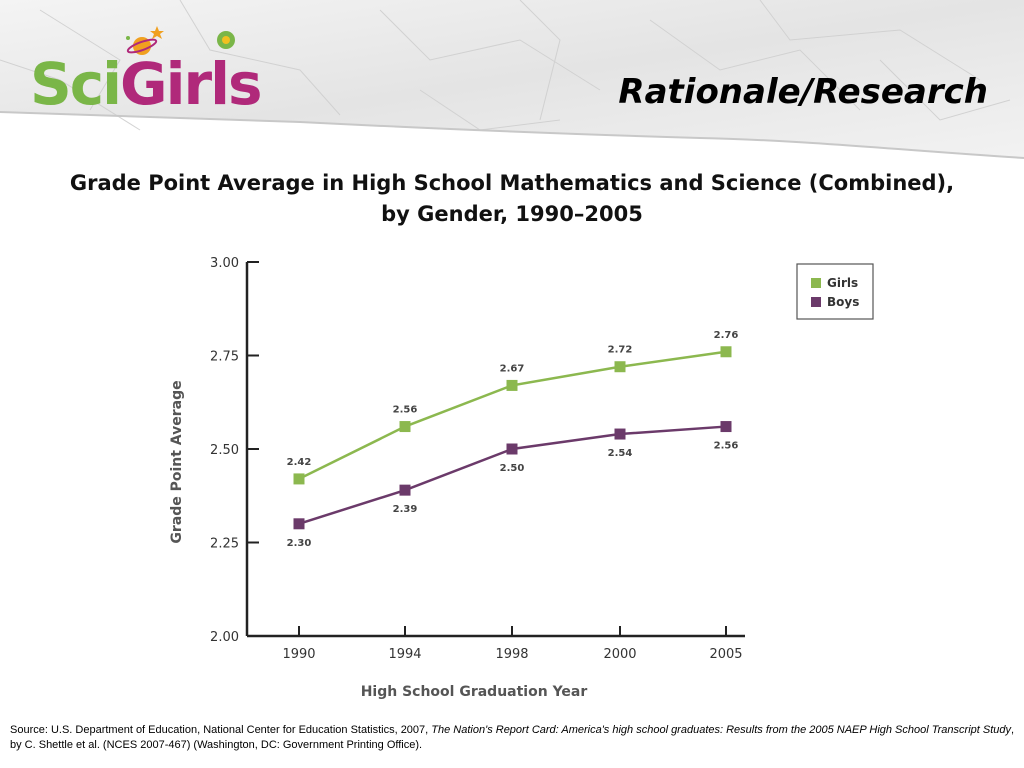 The width and height of the screenshot is (1024, 768). I want to click on legend-swatch-boys, so click(816, 302).